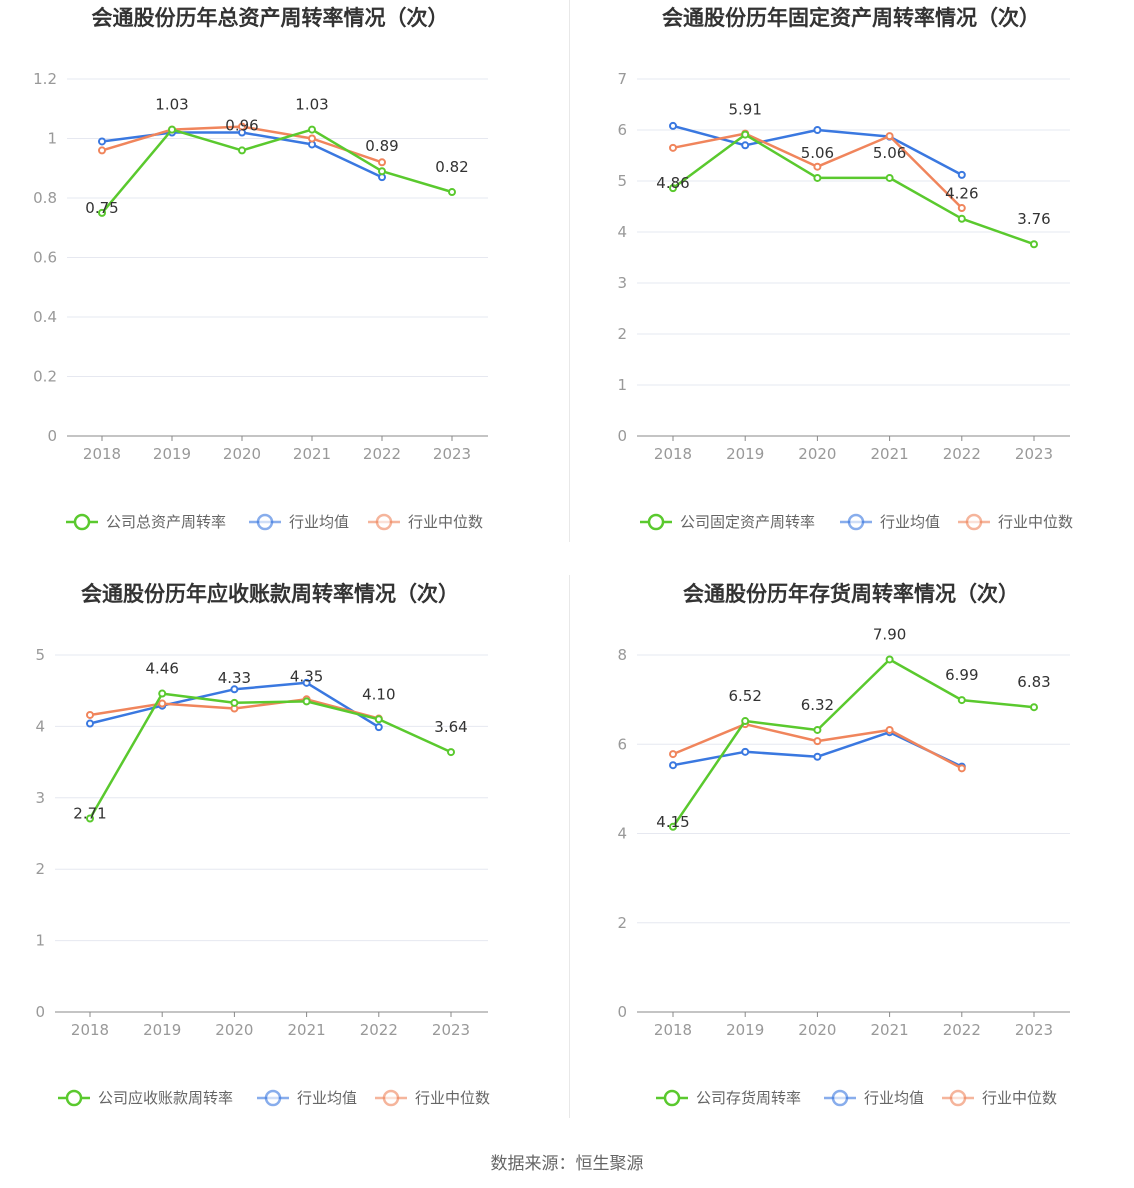 This screenshot has height=1188, width=1134. I want to click on data-label: 6.32, so click(817, 705).